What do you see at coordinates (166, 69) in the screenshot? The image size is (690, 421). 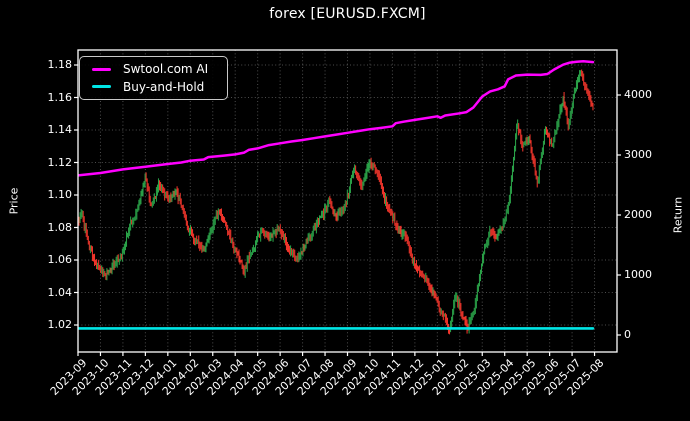 I see `legend-label-ai: Swtool.com AI` at bounding box center [166, 69].